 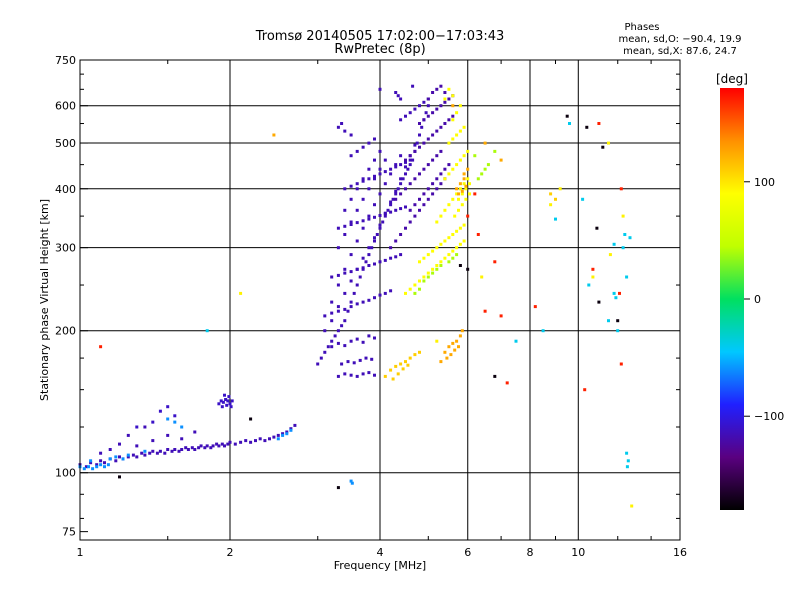 I want to click on x-tick-label-1: 2, so click(x=230, y=552).